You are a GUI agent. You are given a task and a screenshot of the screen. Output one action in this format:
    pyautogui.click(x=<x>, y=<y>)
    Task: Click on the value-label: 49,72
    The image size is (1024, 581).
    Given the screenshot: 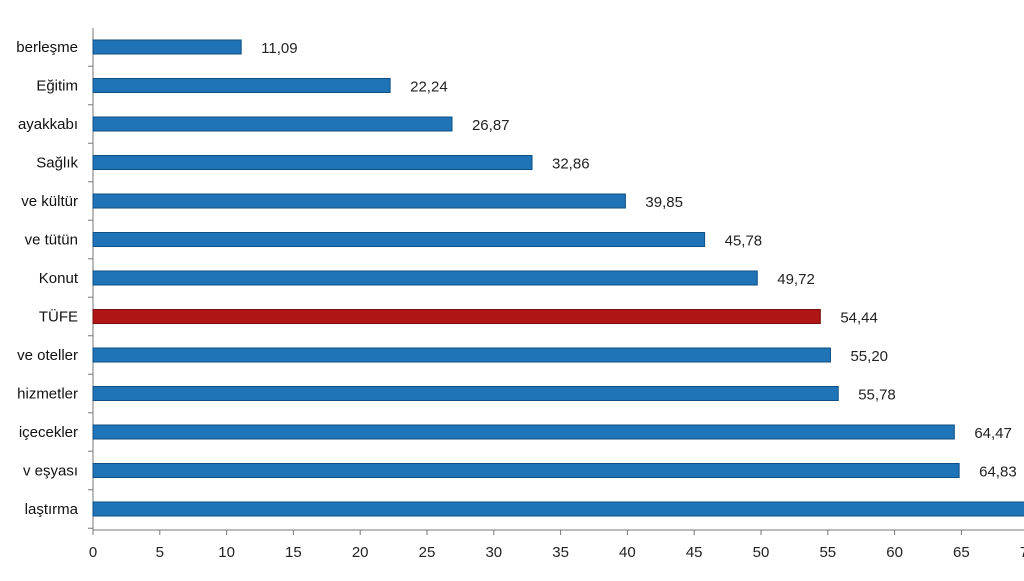 What is the action you would take?
    pyautogui.click(x=796, y=279)
    